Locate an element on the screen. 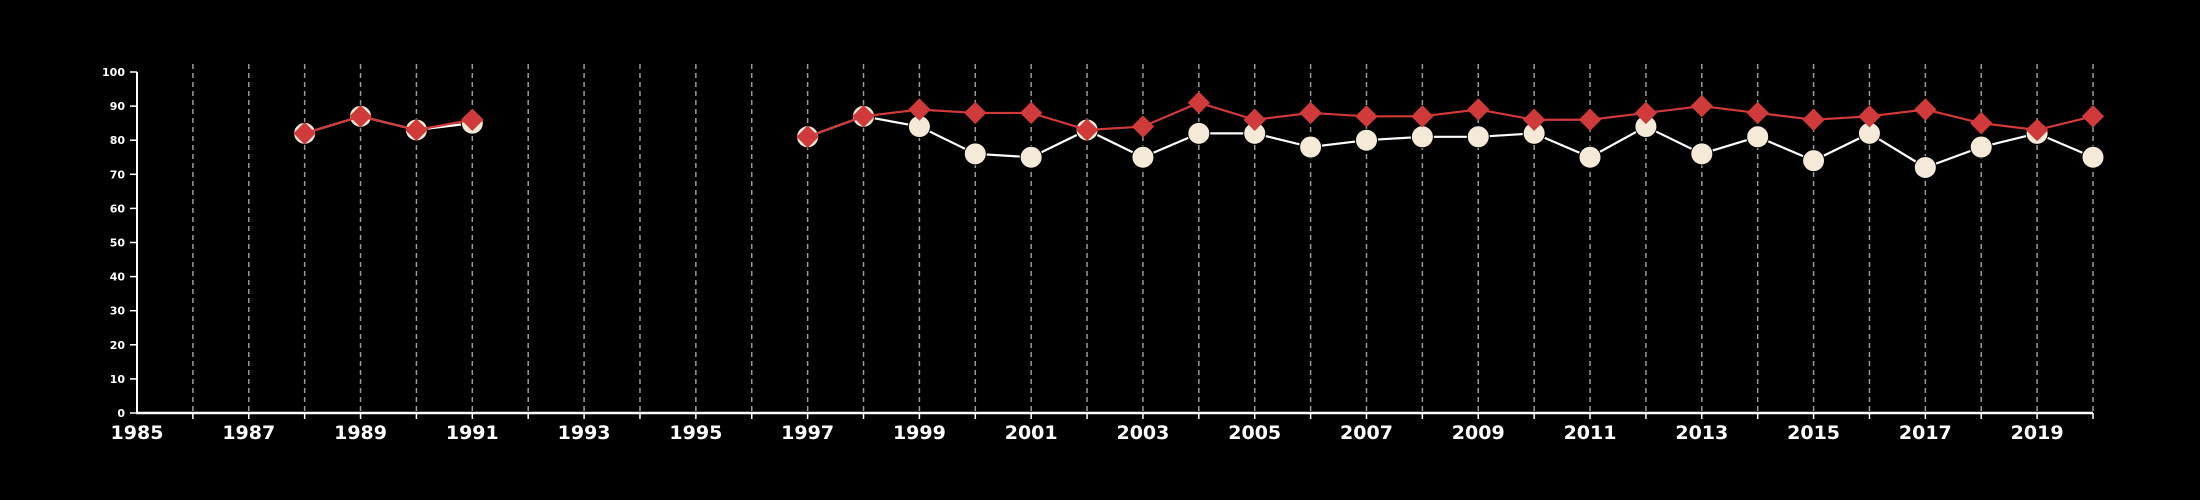 The image size is (2200, 500). x-tick-label: 2013 is located at coordinates (1701, 433).